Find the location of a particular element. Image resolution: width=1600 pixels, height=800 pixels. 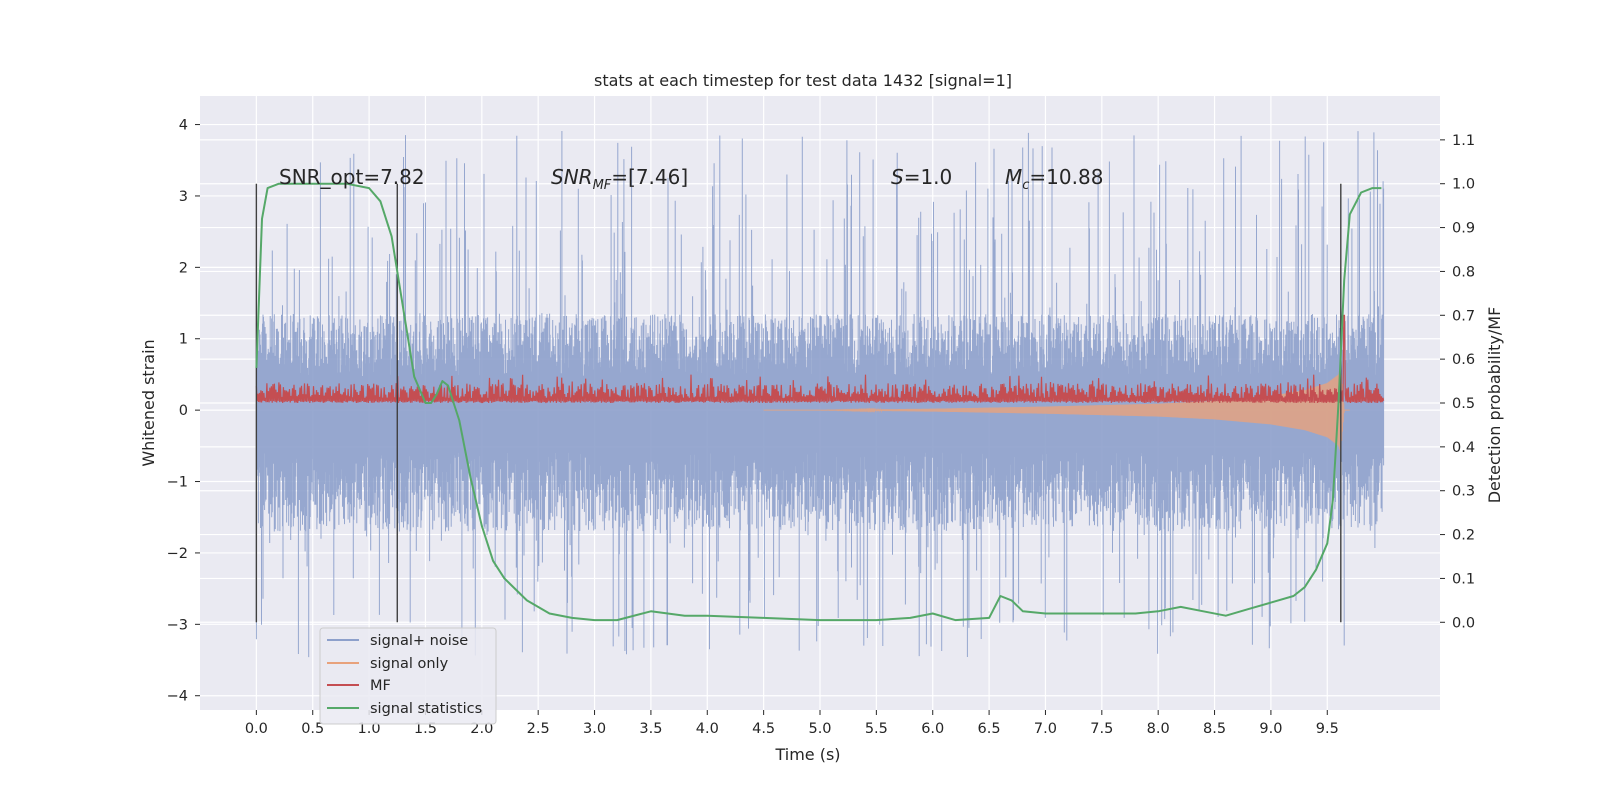

x-tick-label: 1.5 is located at coordinates (425, 729).